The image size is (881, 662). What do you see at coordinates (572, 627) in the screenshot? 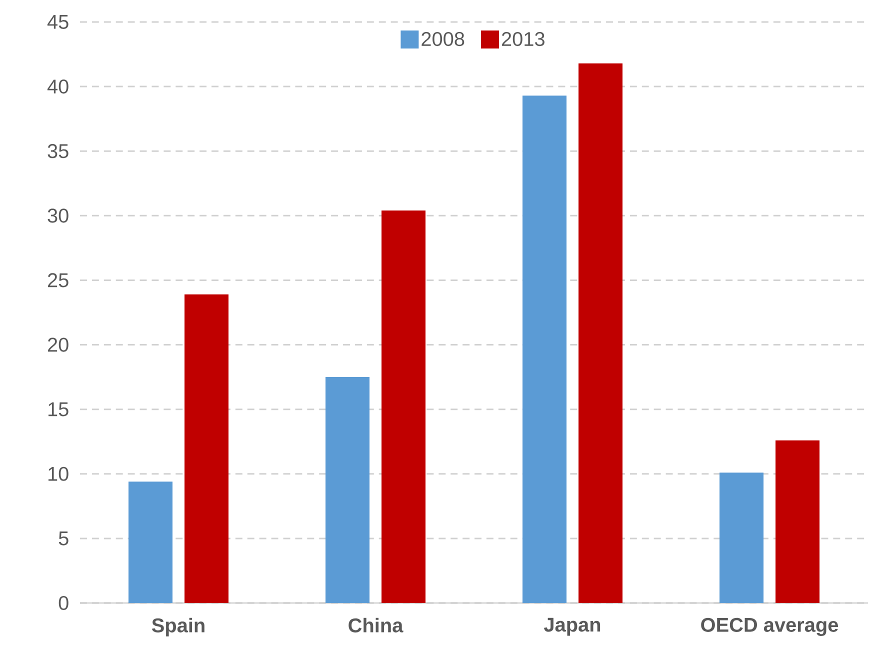
I see `x-tick-label: Japan` at bounding box center [572, 627].